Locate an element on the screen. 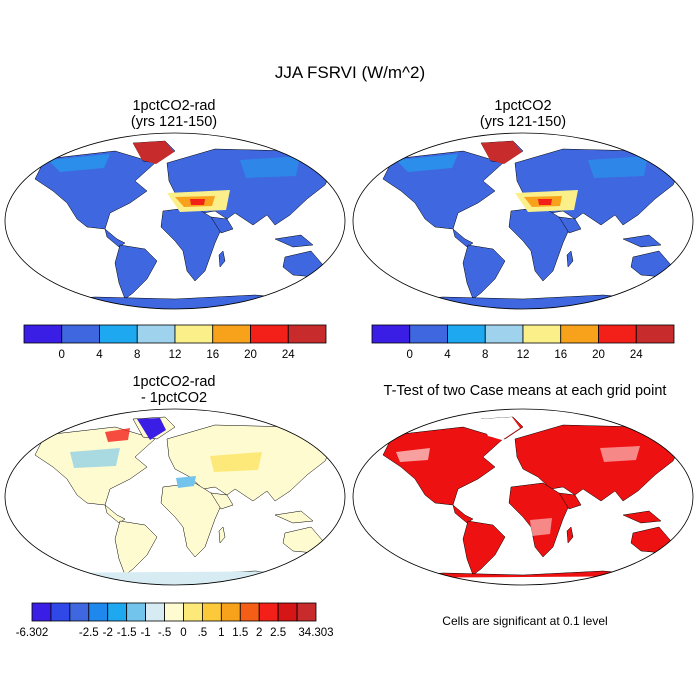 The height and width of the screenshot is (700, 700). panel-b-subtitle: (yrs 121-150) is located at coordinates (523, 122).